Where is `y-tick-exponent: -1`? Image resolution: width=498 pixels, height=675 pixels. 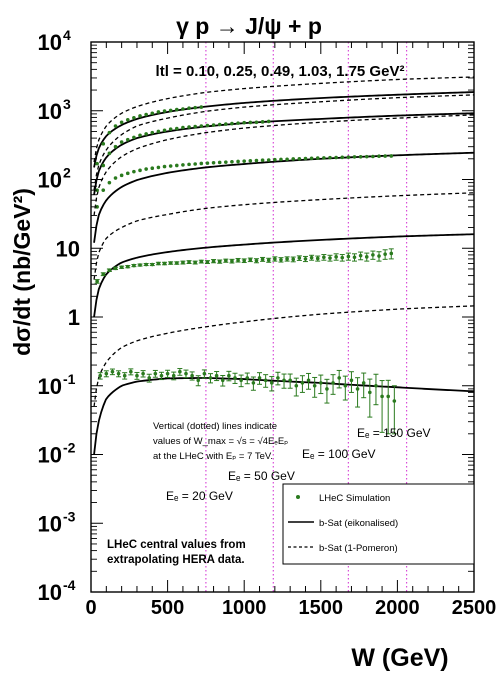 y-tick-exponent: -1 is located at coordinates (69, 379).